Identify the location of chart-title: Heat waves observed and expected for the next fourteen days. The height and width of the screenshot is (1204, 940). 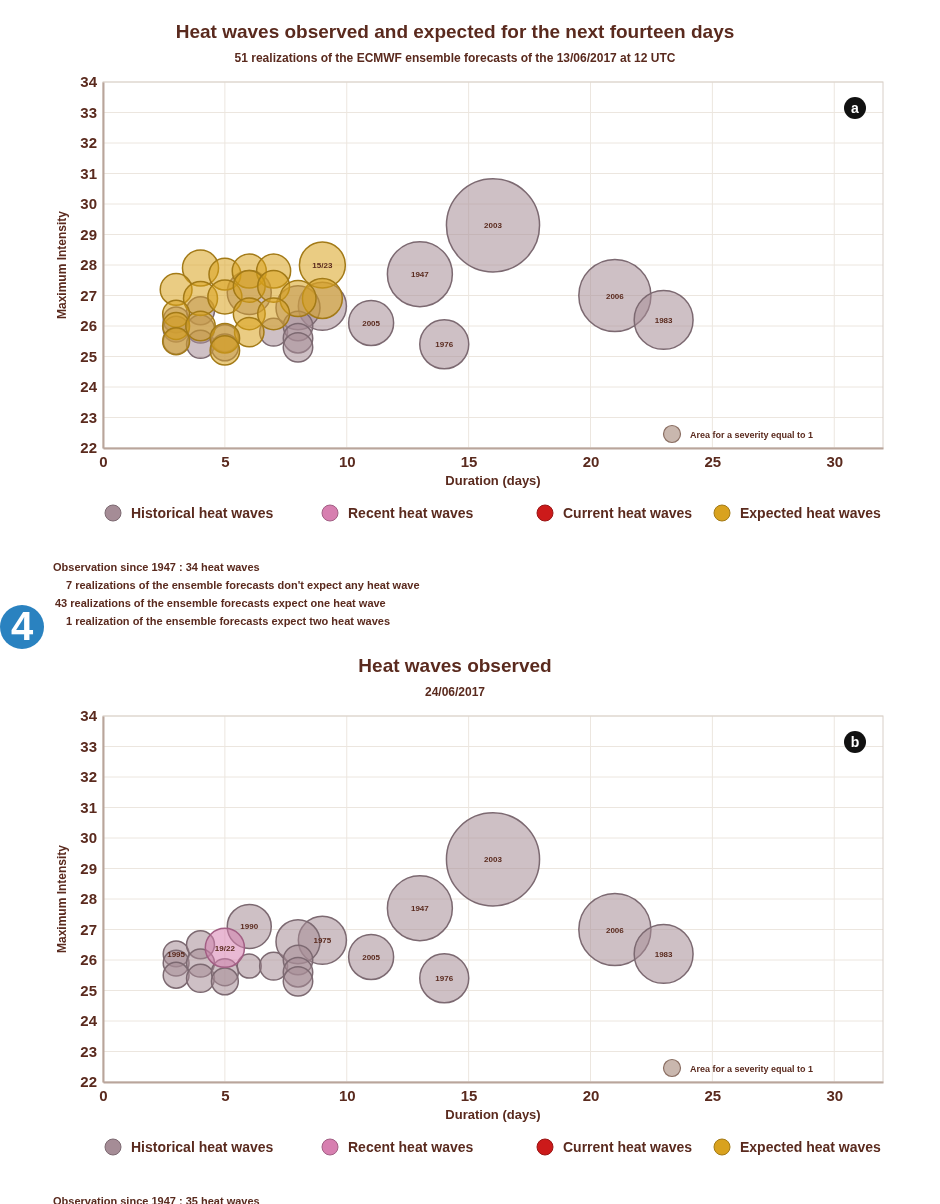
(455, 31).